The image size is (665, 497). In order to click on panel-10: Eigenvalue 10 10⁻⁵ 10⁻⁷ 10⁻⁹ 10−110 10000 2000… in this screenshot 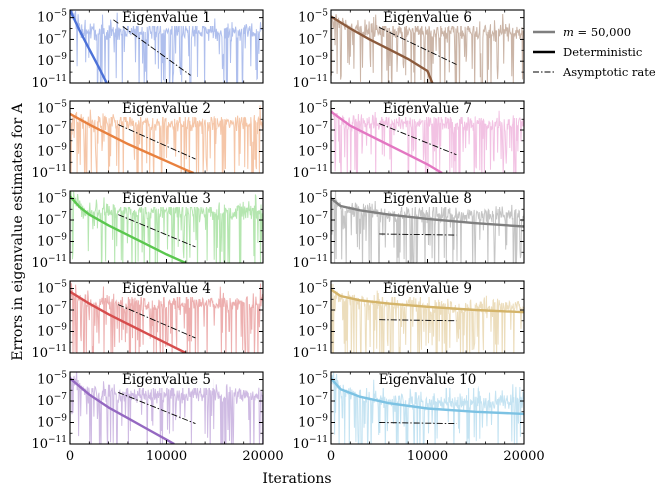, I will do `click(418, 417)`.